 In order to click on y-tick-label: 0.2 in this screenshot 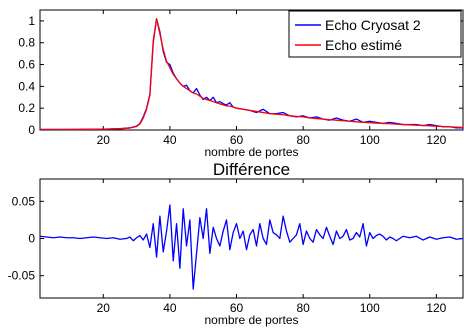, I will do `click(26, 108)`.